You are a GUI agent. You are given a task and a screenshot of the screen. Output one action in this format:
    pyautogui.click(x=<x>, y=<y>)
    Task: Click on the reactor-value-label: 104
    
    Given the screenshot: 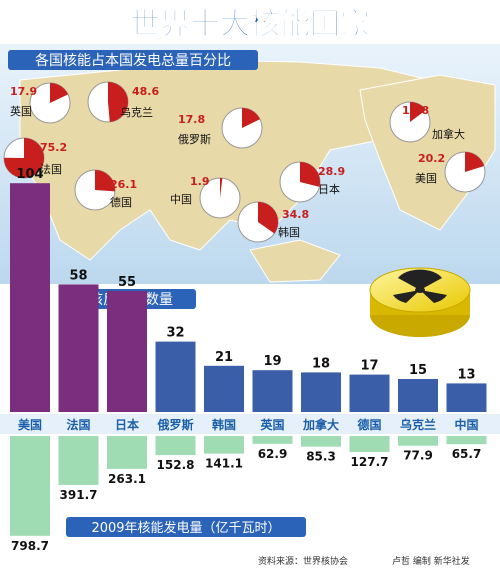 What is the action you would take?
    pyautogui.click(x=29, y=174)
    